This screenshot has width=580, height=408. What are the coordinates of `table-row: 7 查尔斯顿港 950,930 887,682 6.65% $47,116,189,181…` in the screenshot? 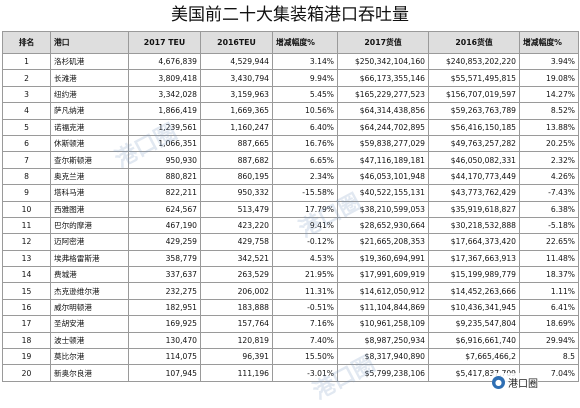 It's located at (290, 160).